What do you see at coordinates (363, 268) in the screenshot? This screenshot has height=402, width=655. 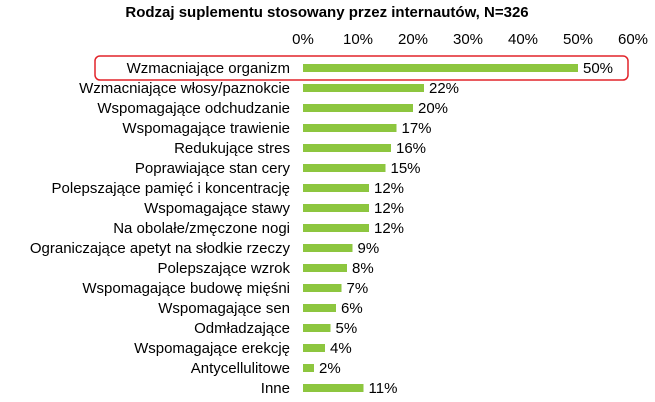 I see `value-label: 8%` at bounding box center [363, 268].